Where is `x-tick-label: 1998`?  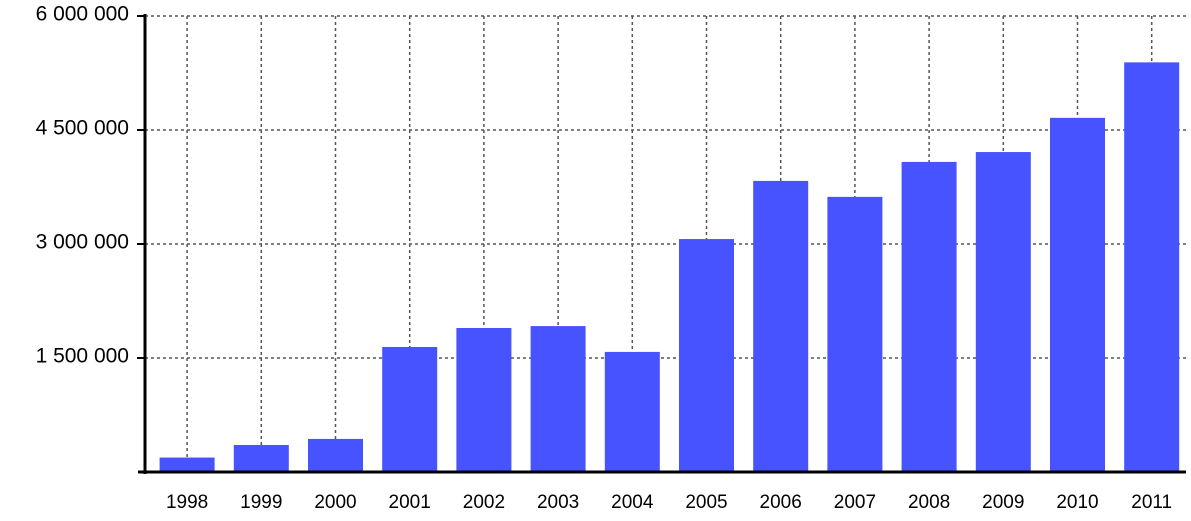
x-tick-label: 1998 is located at coordinates (187, 502).